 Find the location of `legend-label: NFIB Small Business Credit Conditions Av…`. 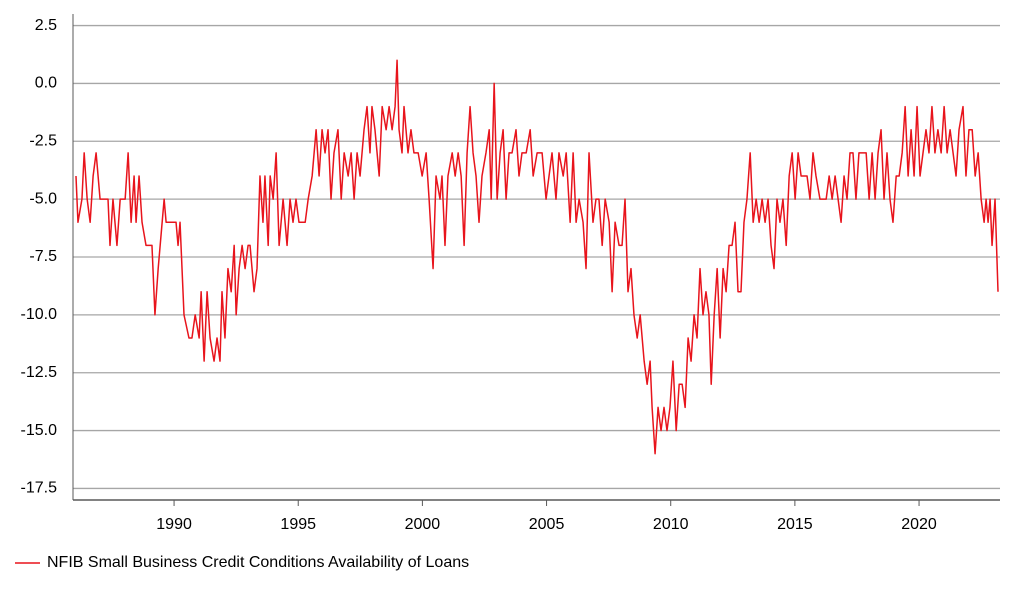

legend-label: NFIB Small Business Credit Conditions Av… is located at coordinates (258, 562).